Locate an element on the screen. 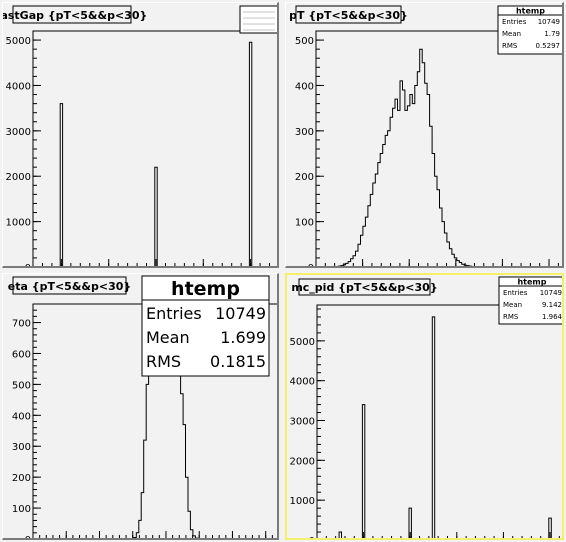 This screenshot has width=566, height=542. histogram-title: pT {pT<5&&p<30} is located at coordinates (348, 15).